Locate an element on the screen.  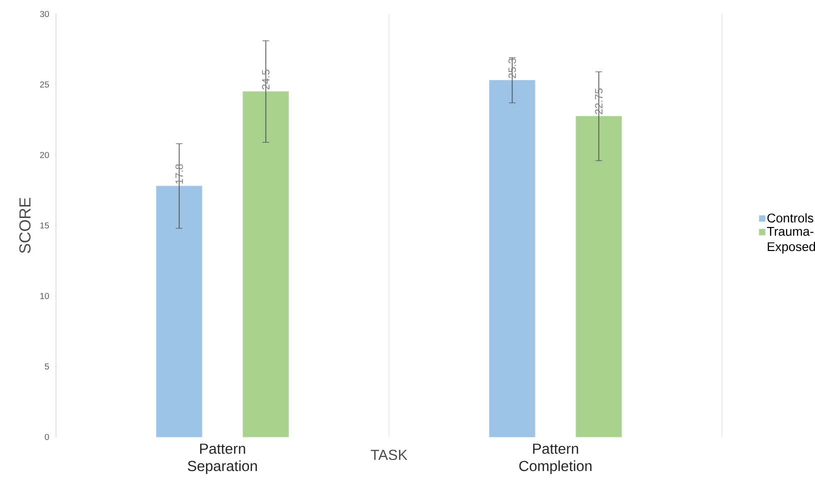
data-label: 22.75 is located at coordinates (599, 101).